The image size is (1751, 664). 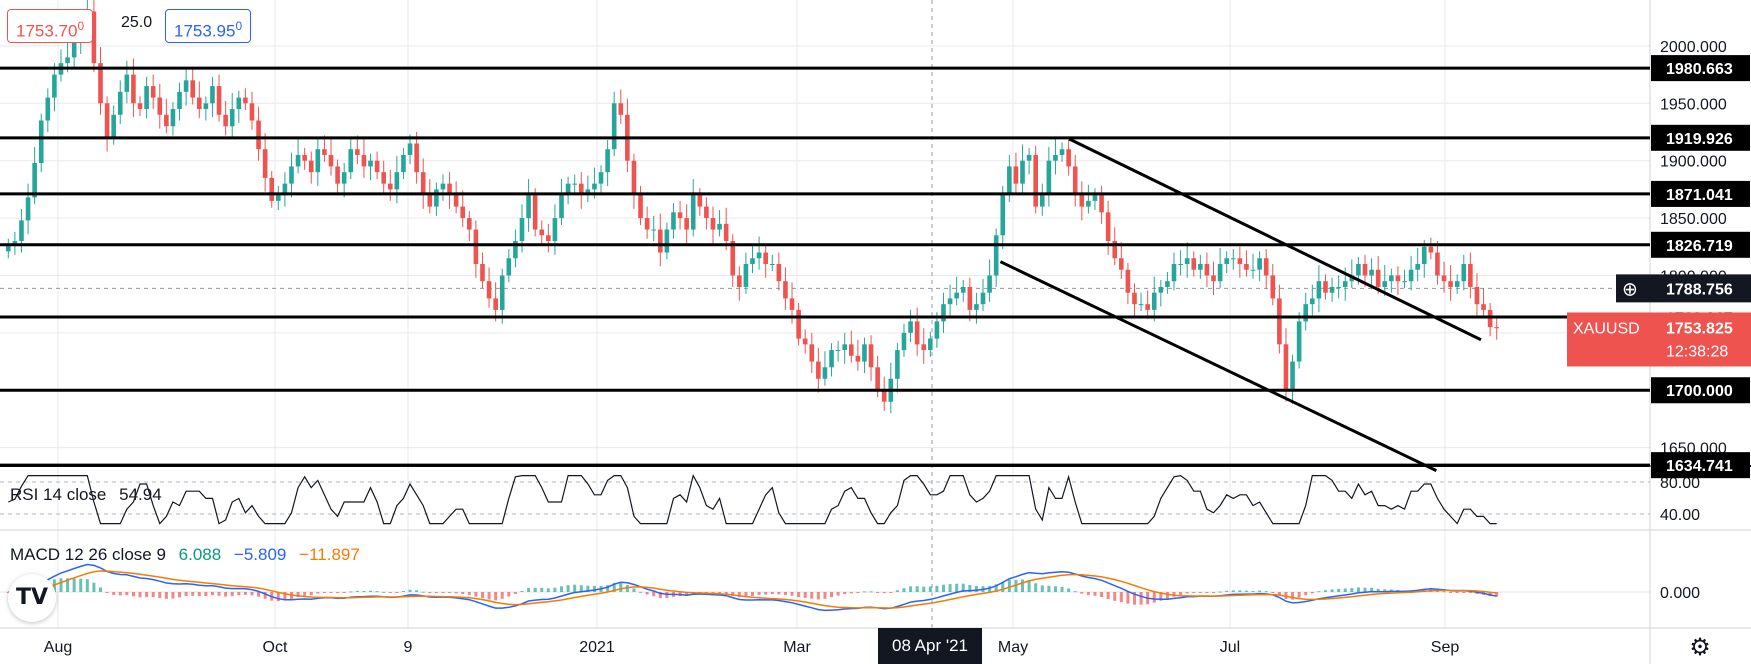 I want to click on macd-panel: 0.000, so click(x=850, y=587).